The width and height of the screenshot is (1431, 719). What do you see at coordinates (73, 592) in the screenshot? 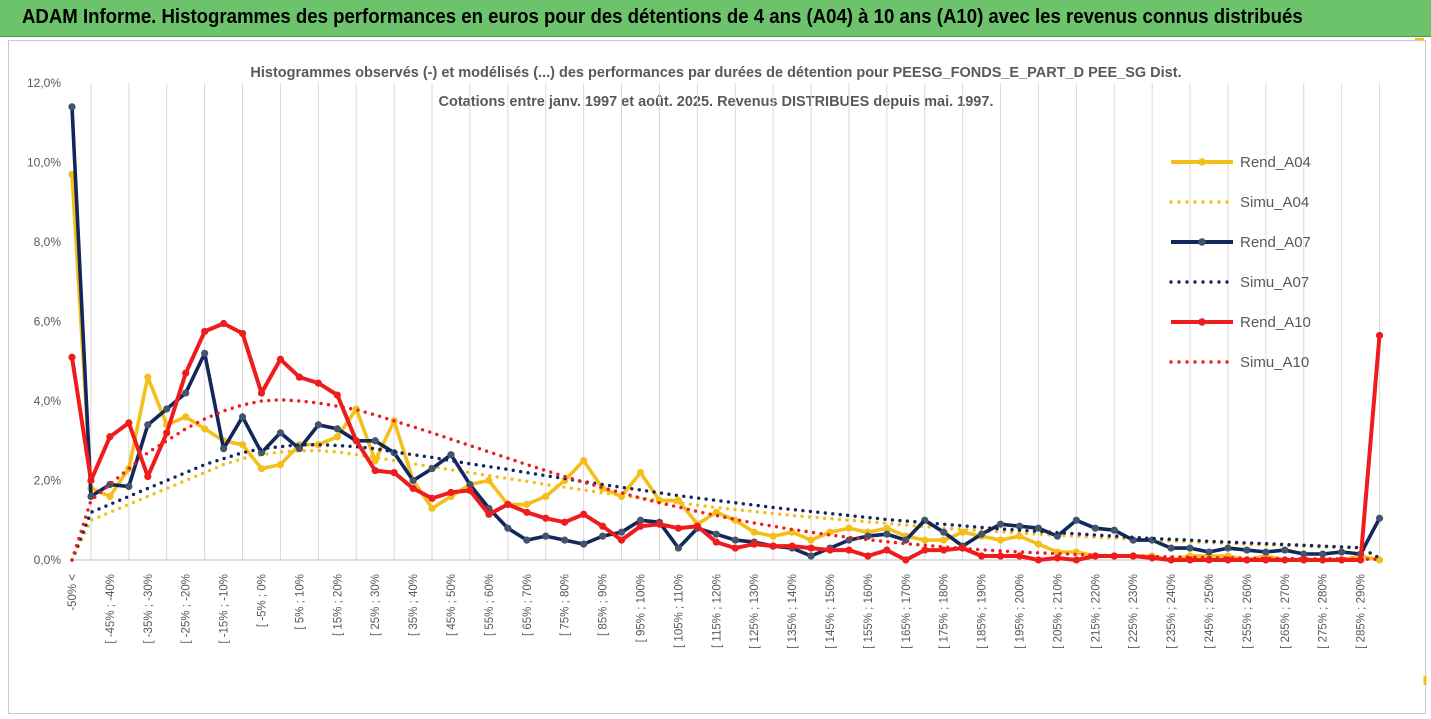
I see `x-tick-label: -50% <` at bounding box center [73, 592].